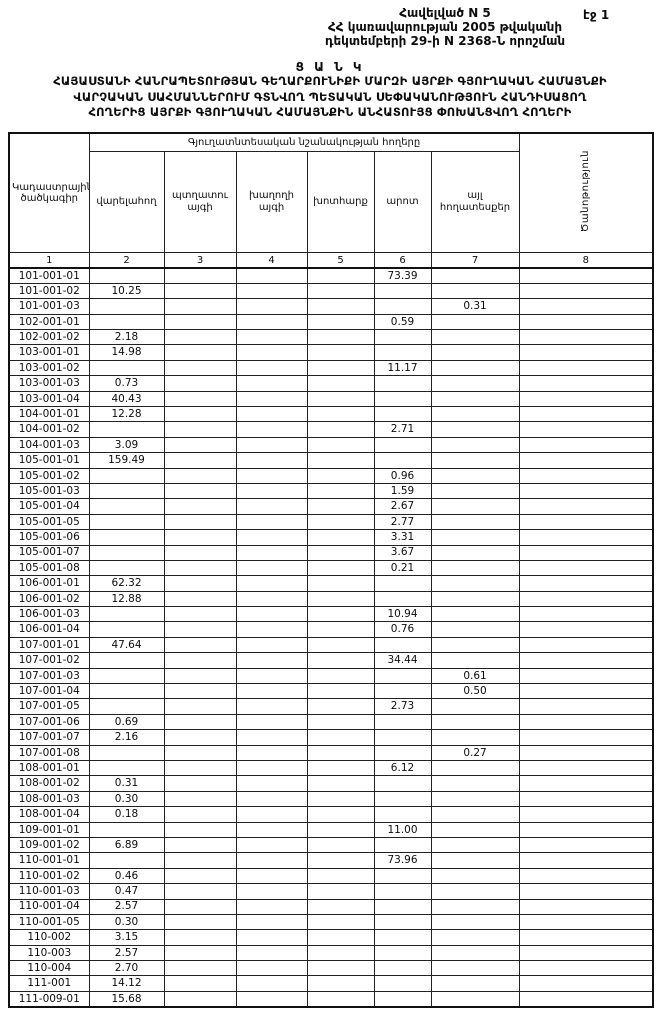 The image size is (660, 1010). I want to click on value-cell: 0.50, so click(475, 691).